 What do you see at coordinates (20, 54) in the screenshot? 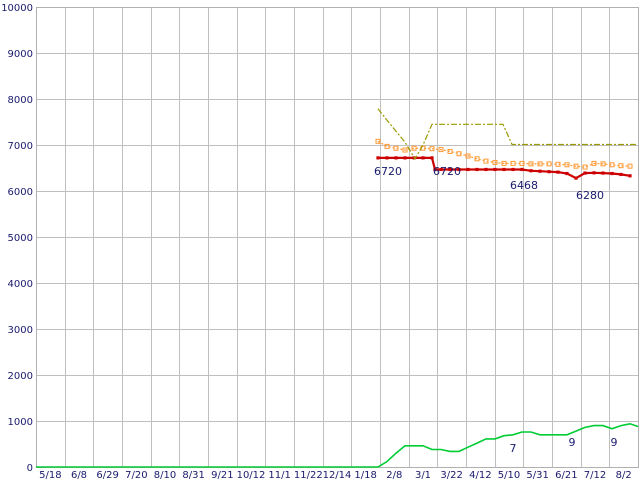
I see `y-axis-tick-label: 9000` at bounding box center [20, 54].